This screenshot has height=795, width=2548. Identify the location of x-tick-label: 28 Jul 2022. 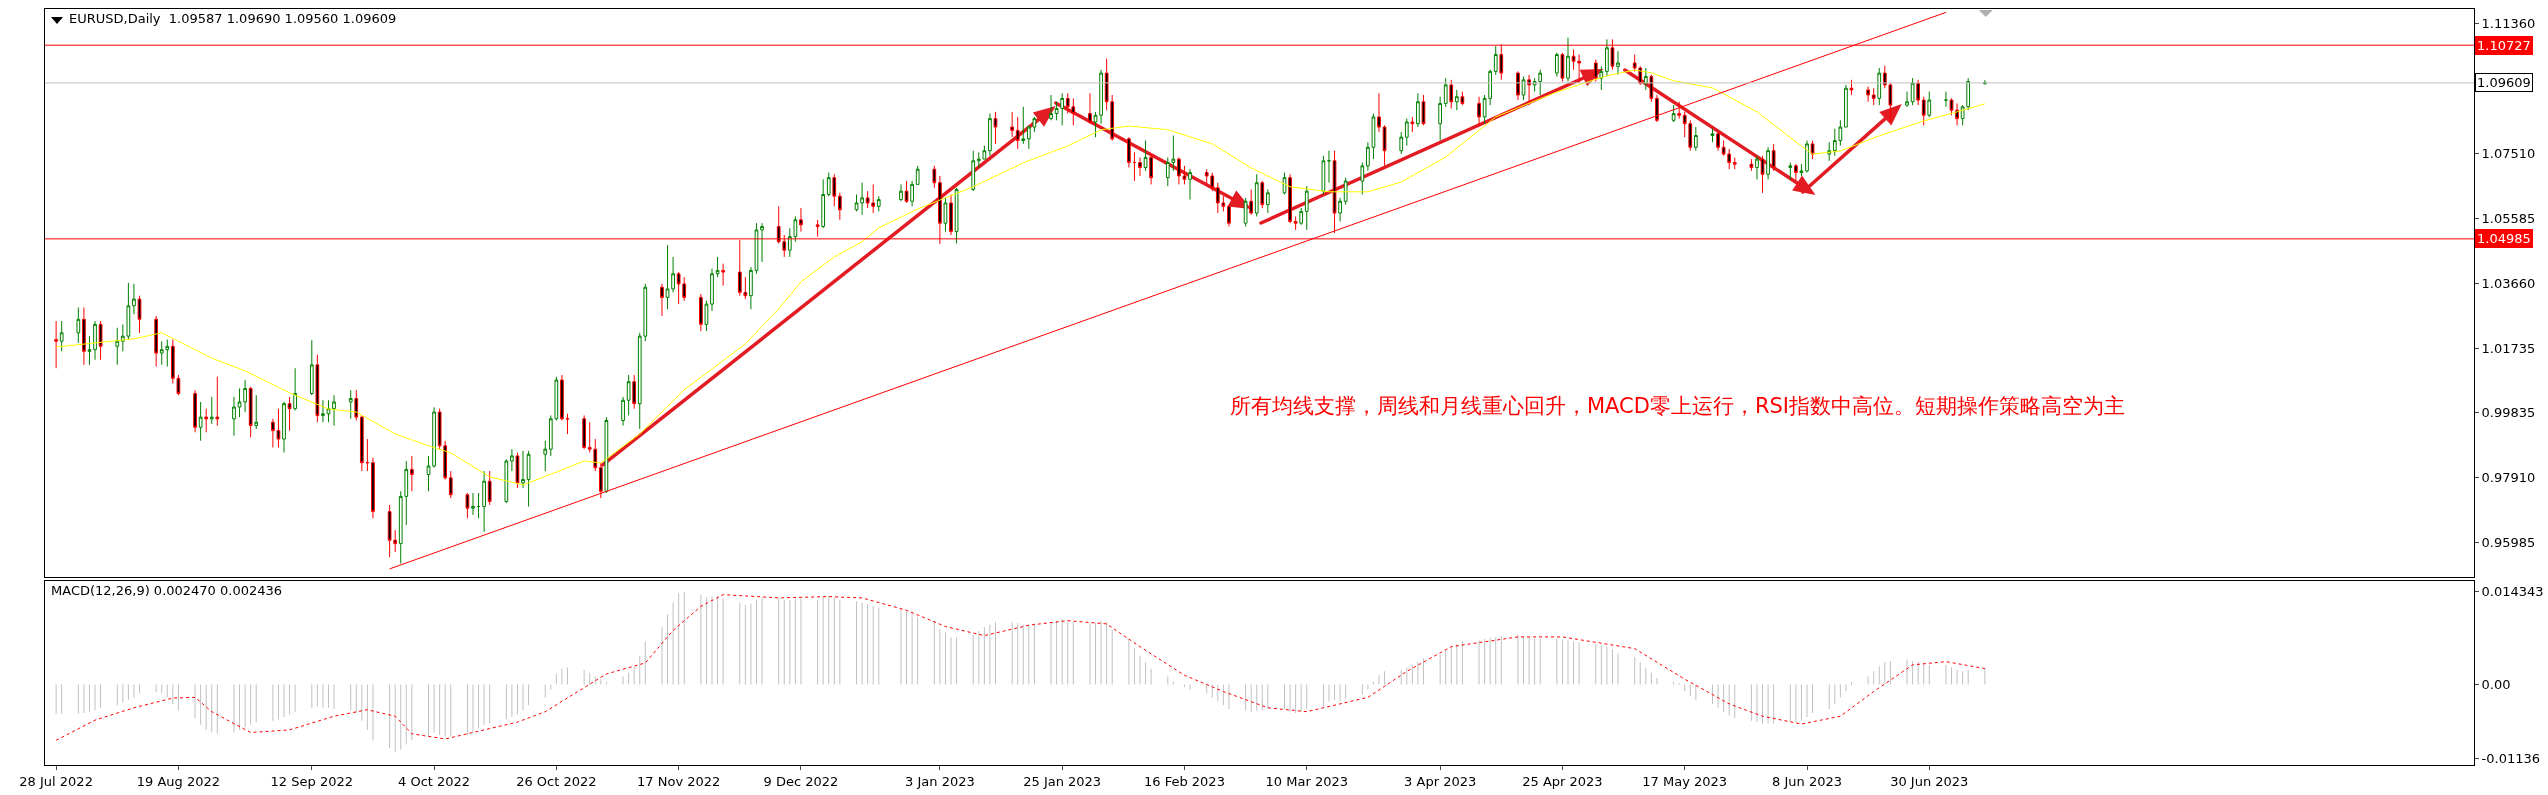
(56, 781).